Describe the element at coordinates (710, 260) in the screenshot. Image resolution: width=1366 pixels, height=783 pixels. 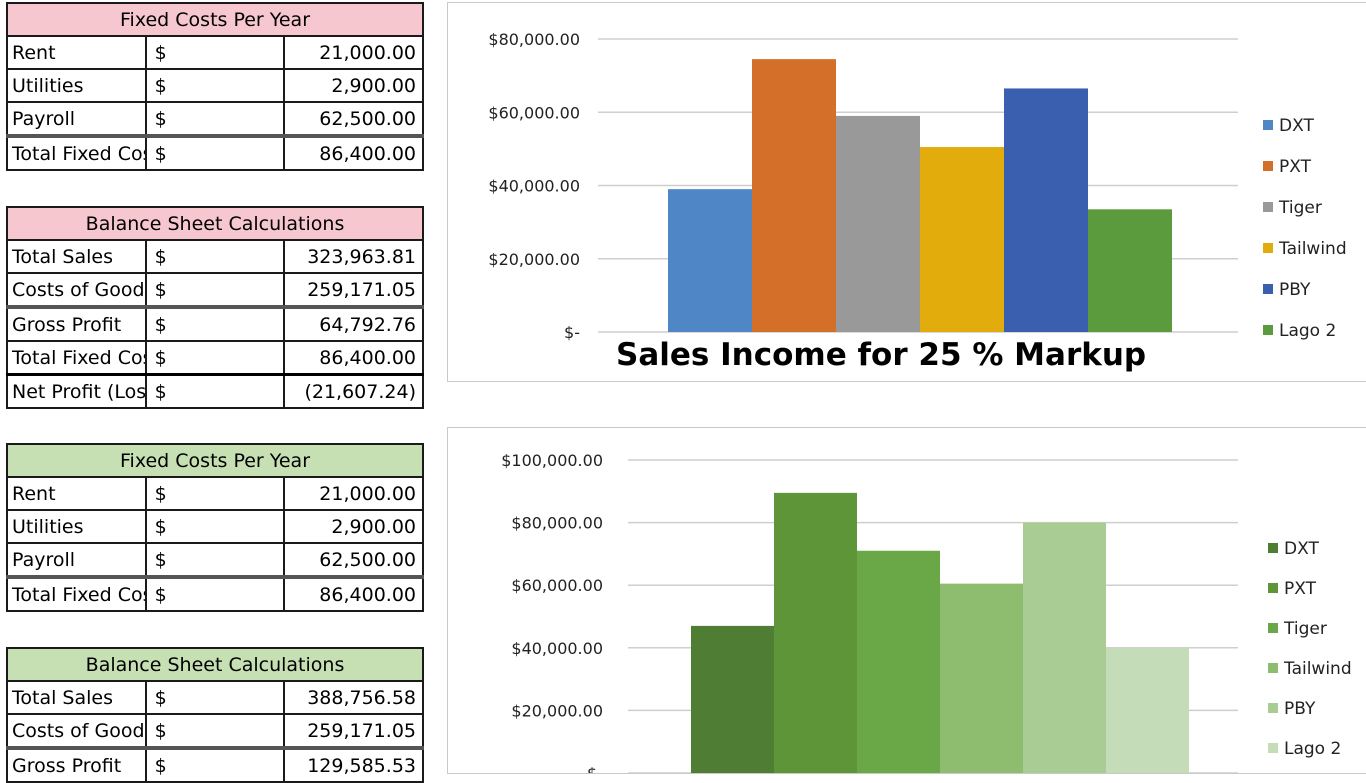
I see `bar-dxt` at that location.